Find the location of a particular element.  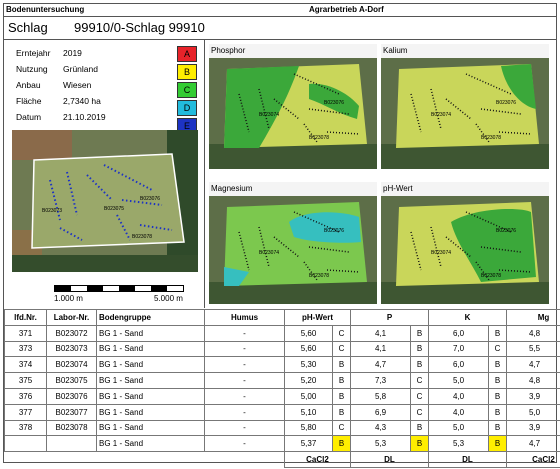

cell-nr: 371 is located at coordinates (26, 333).